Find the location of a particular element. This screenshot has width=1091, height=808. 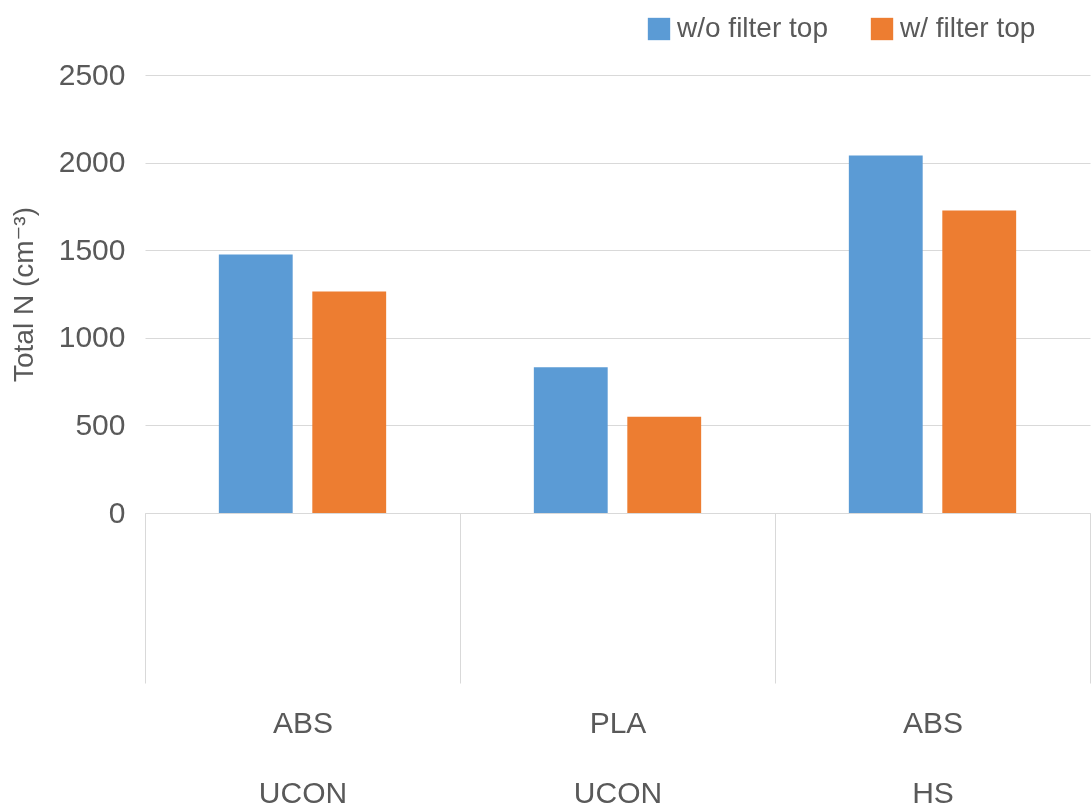

y-tick-label: 1500 is located at coordinates (92, 249).